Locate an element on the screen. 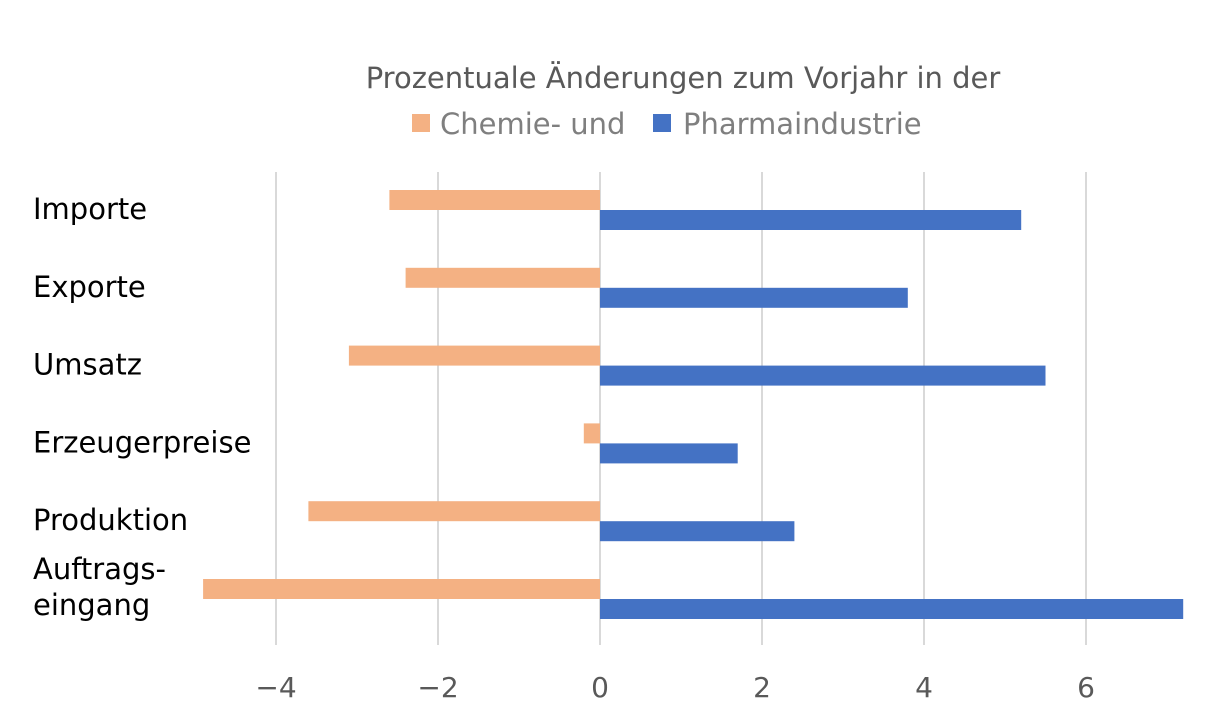  legend-swatch-pharma is located at coordinates (662, 123).